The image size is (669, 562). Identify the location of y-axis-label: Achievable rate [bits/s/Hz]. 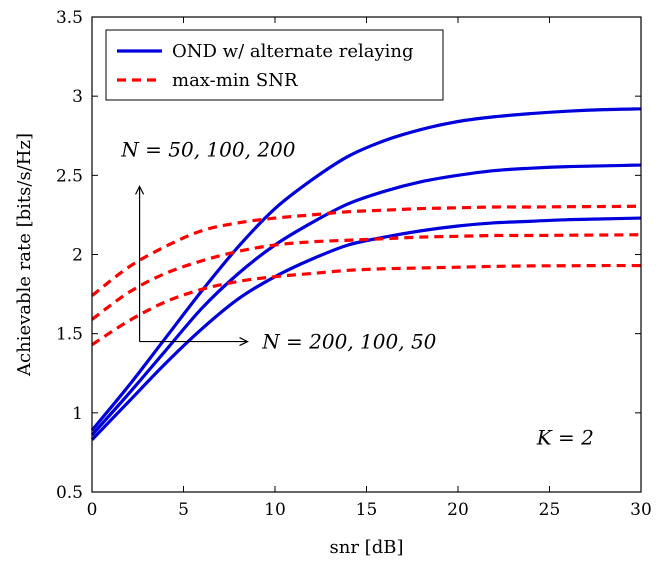
(24, 255).